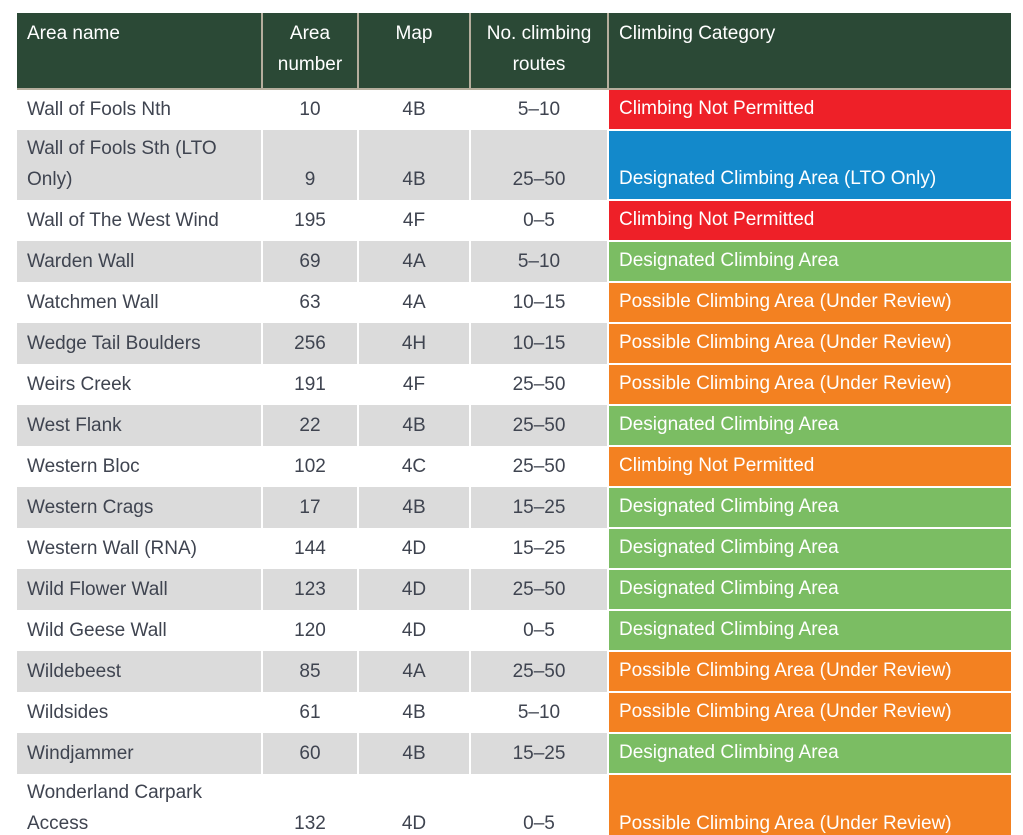  I want to click on map-cell: 4C, so click(413, 466).